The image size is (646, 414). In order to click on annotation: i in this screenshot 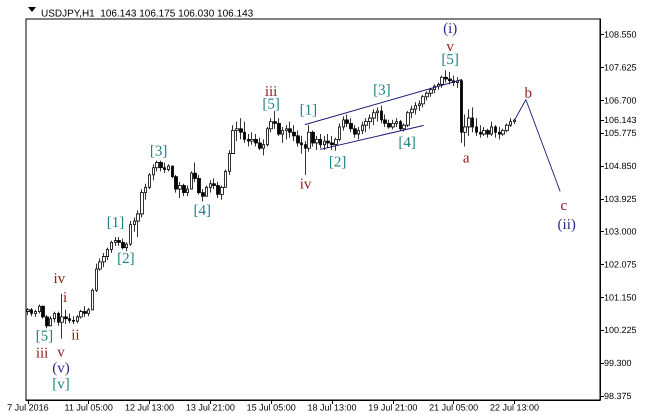, I will do `click(65, 298)`.